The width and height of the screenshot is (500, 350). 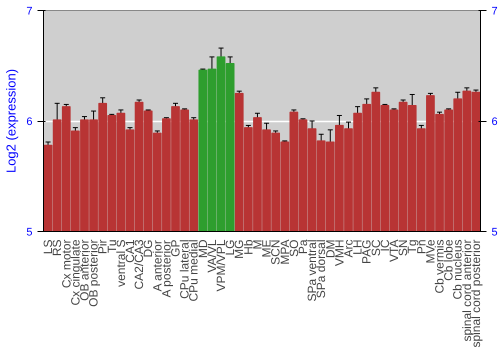 I want to click on y2-tick-label: 5, so click(x=495, y=232).